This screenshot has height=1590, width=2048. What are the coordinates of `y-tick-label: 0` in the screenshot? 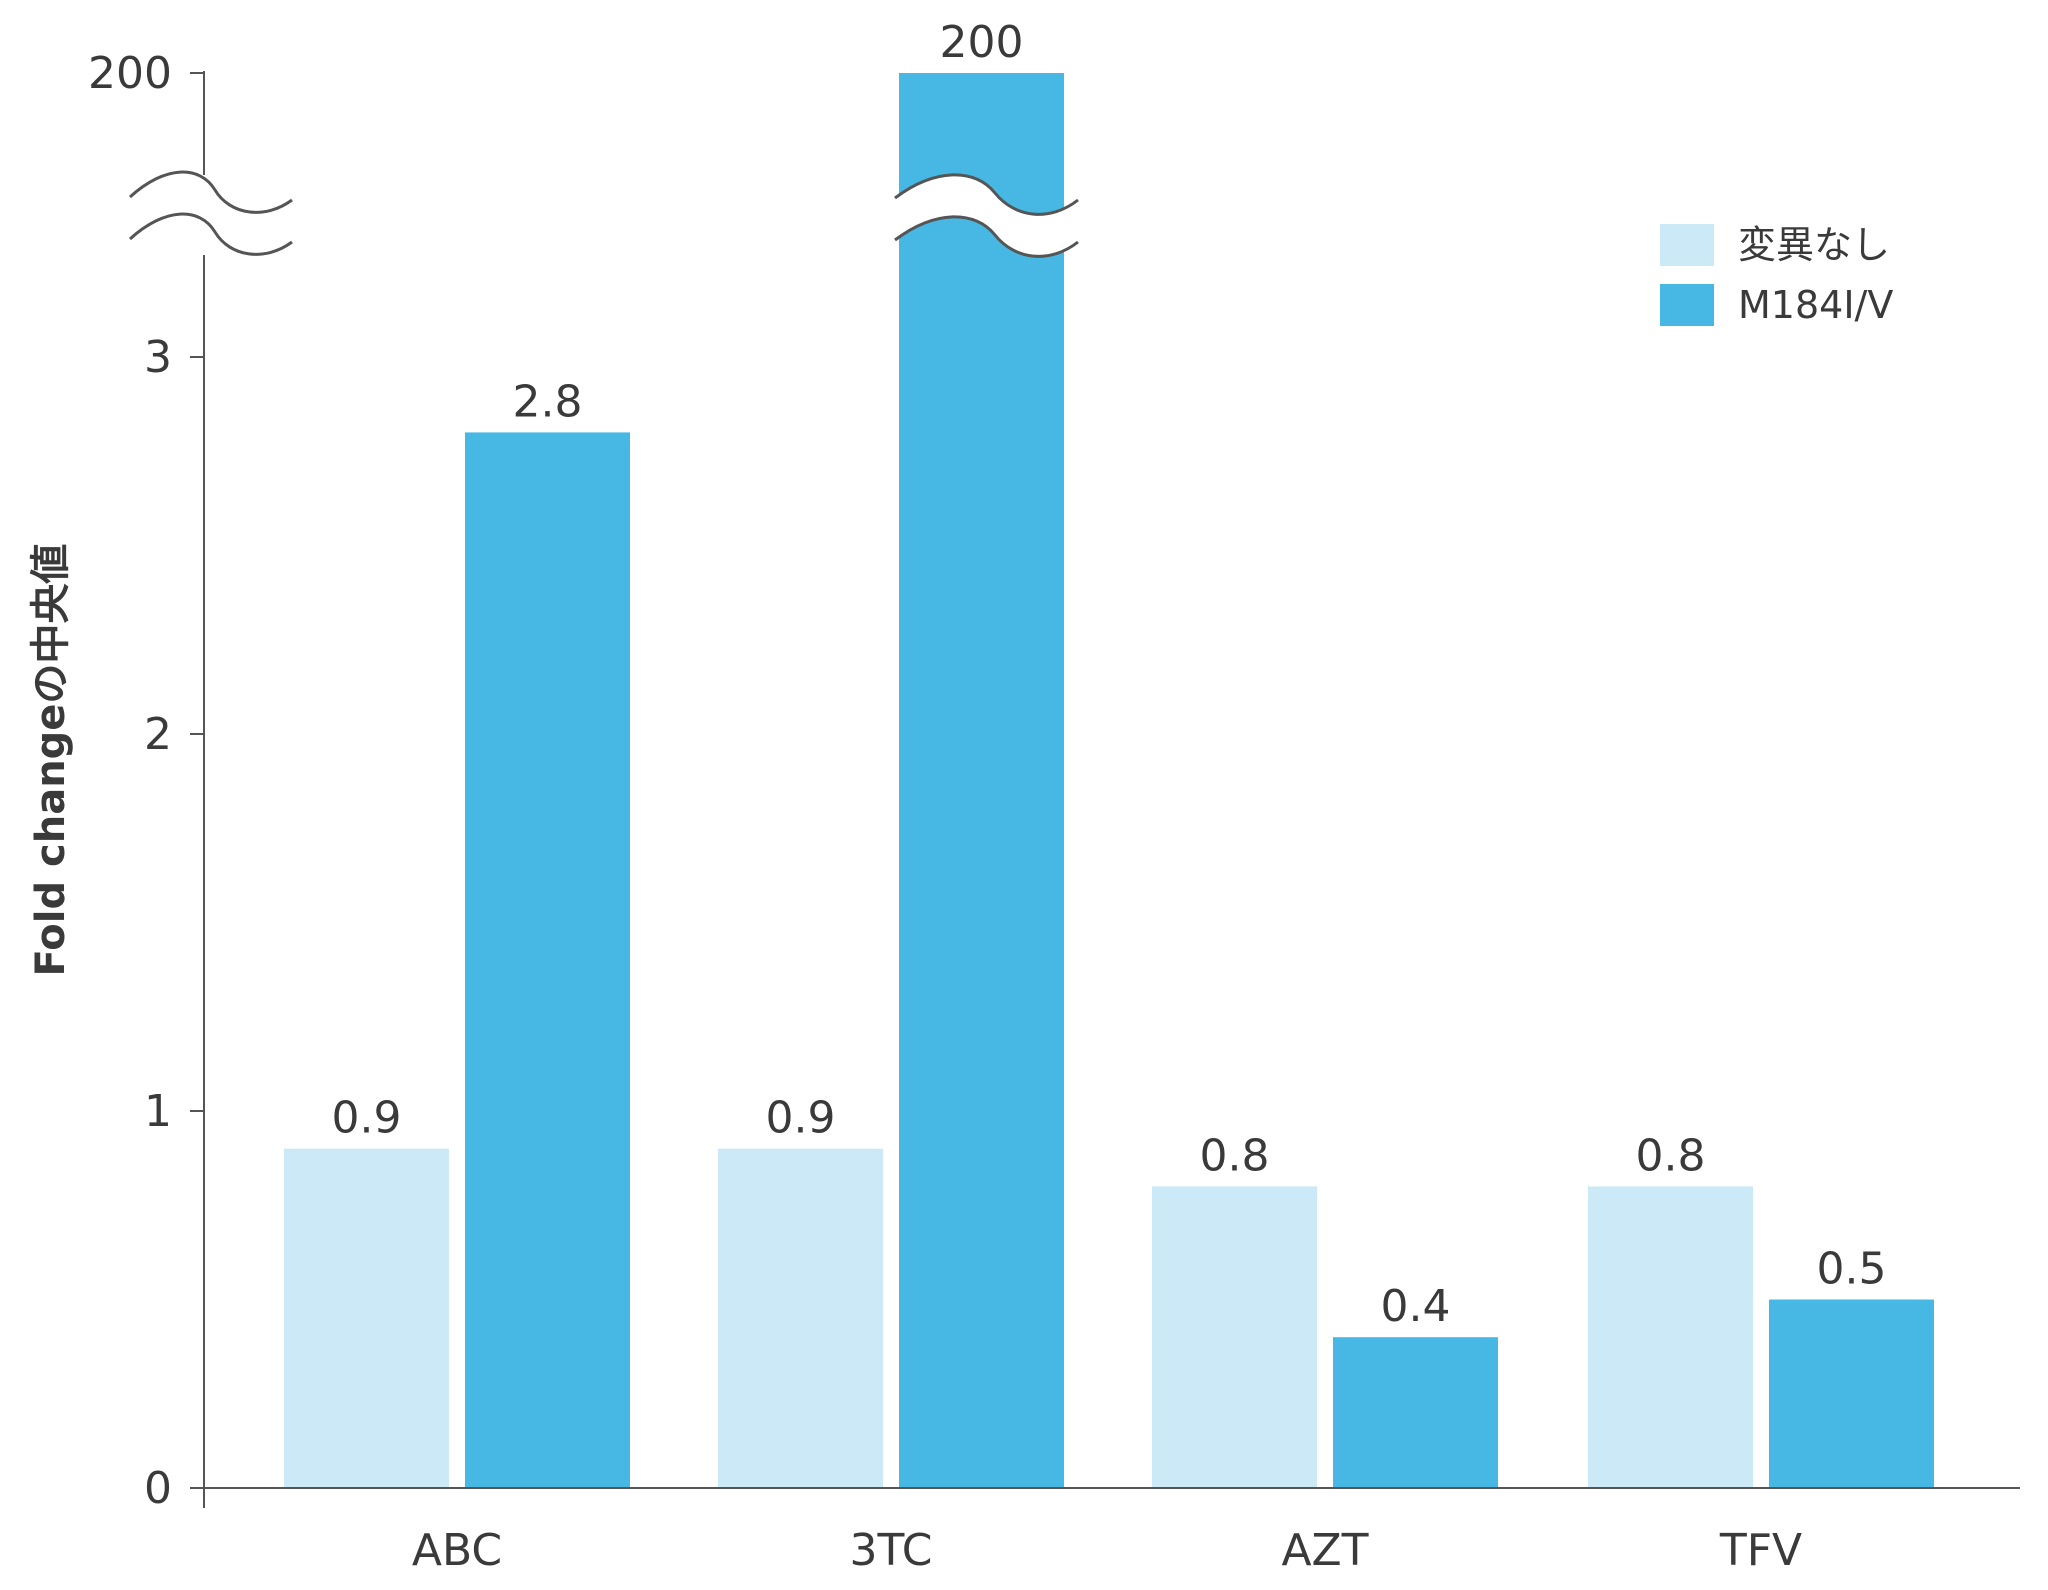 It's located at (158, 1488).